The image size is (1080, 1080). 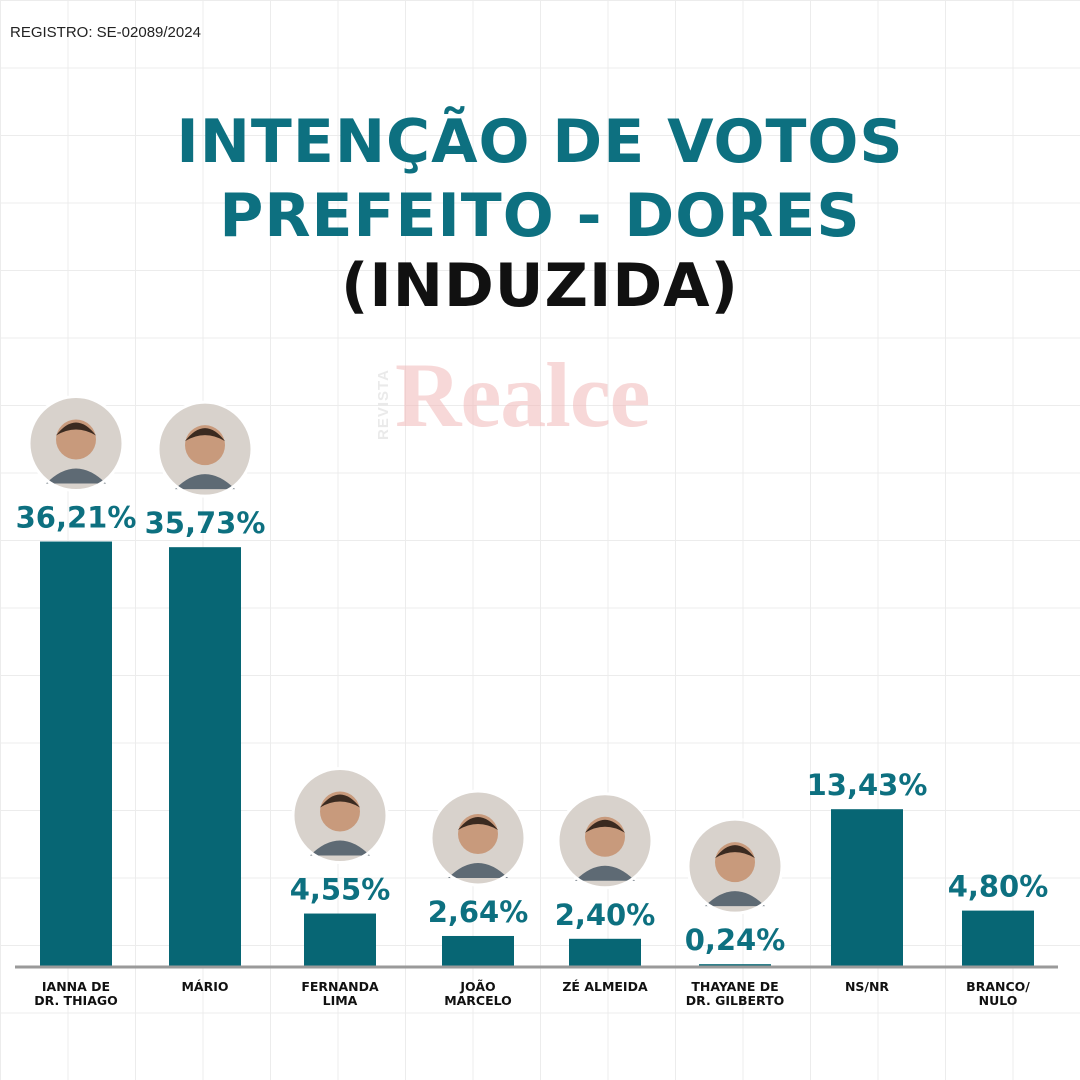 What do you see at coordinates (340, 890) in the screenshot?
I see `value-label: 4,55%` at bounding box center [340, 890].